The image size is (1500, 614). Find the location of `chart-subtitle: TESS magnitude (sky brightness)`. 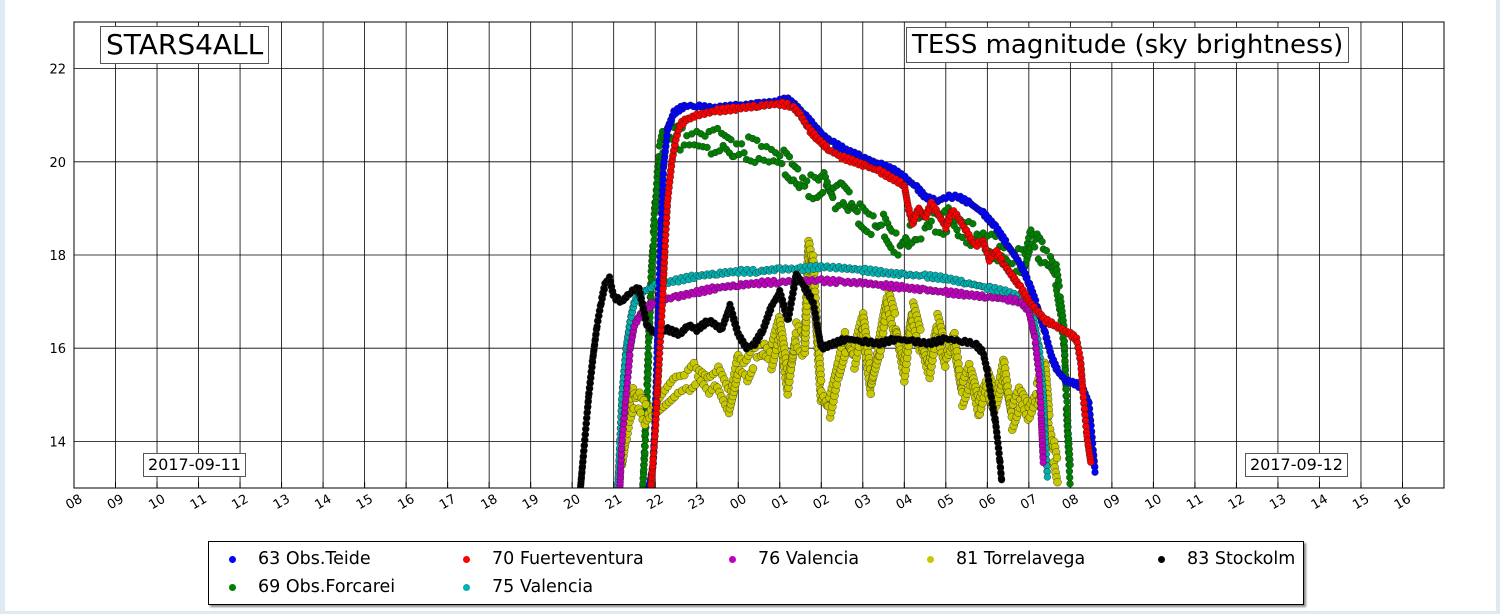

chart-subtitle: TESS magnitude (sky brightness) is located at coordinates (1128, 45).